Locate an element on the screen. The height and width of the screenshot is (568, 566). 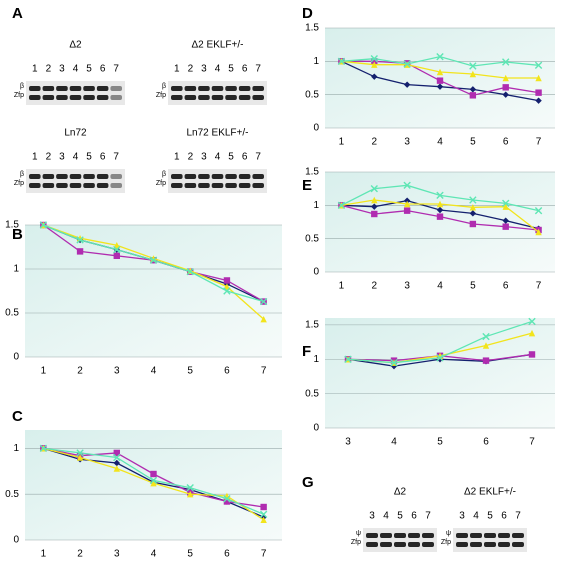
x-tick-label: 5 is located at coordinates (190, 554).